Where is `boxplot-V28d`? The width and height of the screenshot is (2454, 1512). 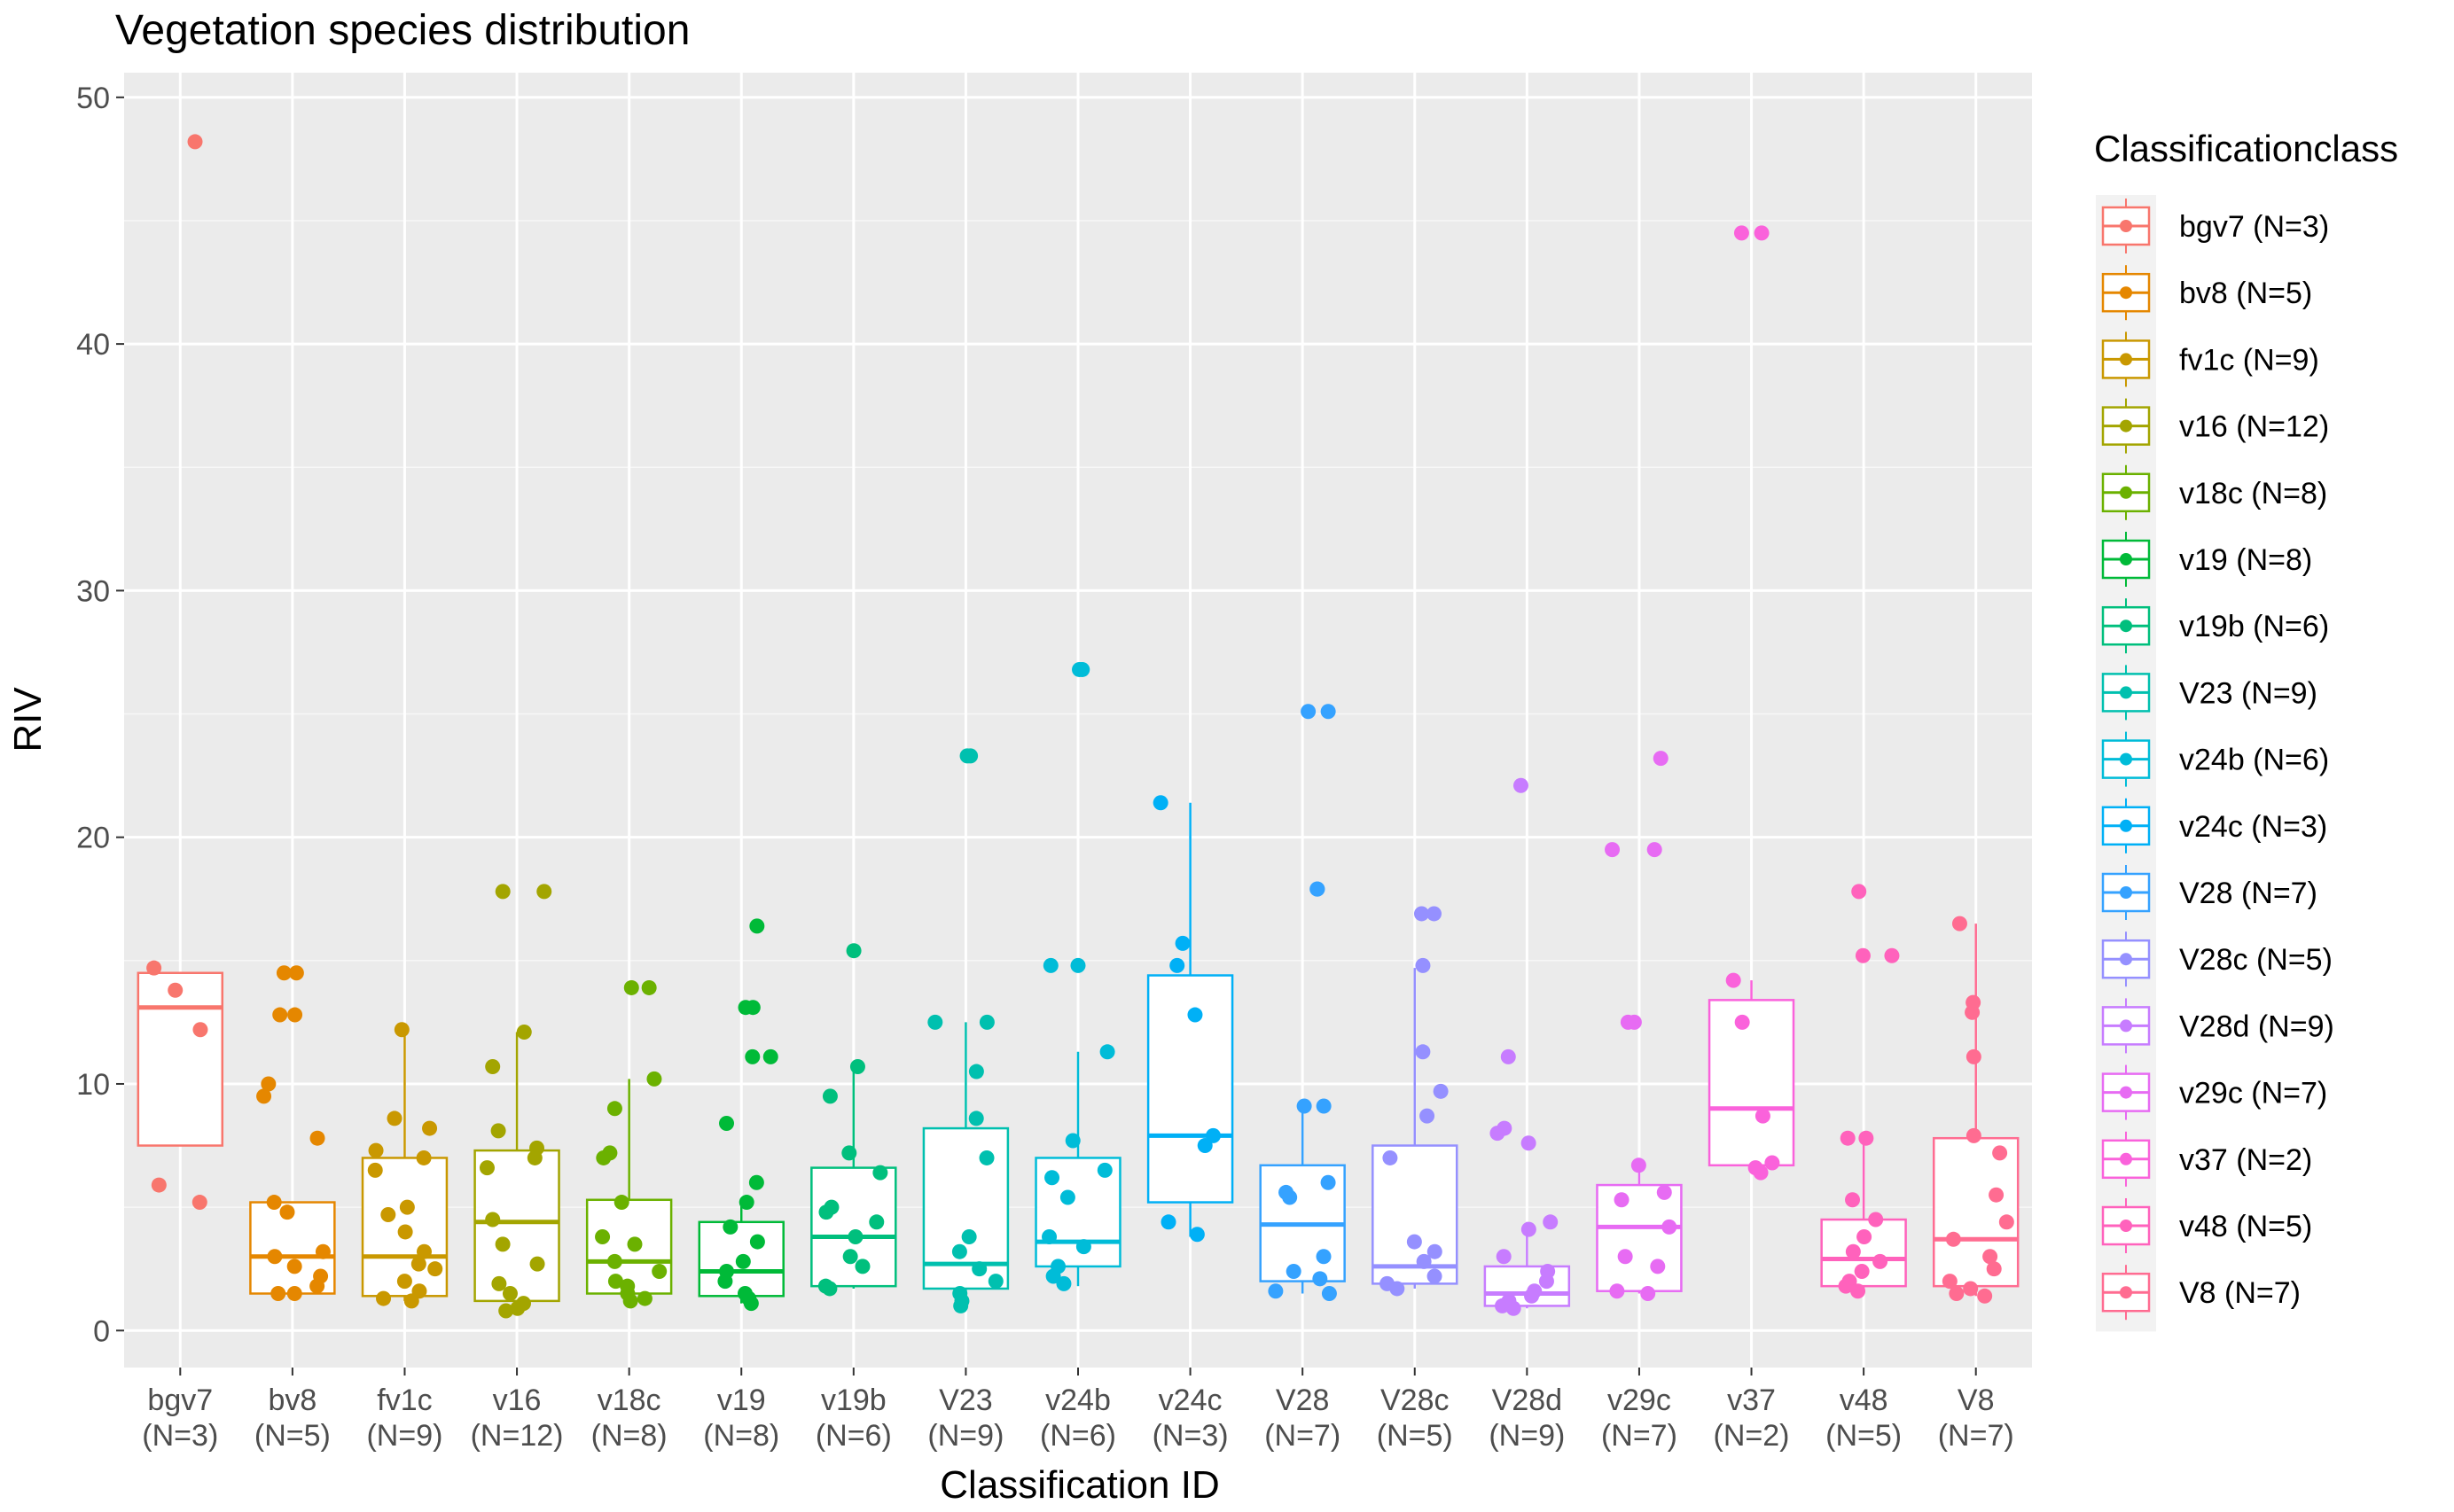 boxplot-V28d is located at coordinates (1527, 1265).